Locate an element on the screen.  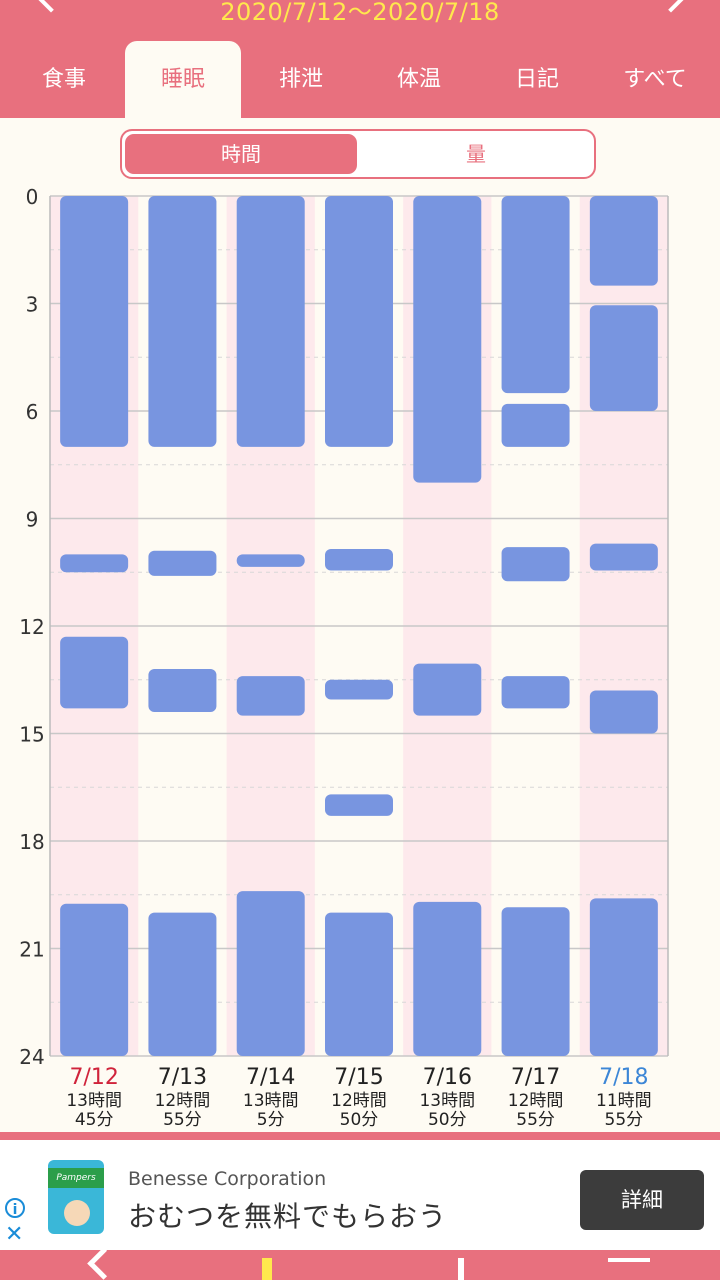
day-date-label: 7/14 is located at coordinates (270, 1077).